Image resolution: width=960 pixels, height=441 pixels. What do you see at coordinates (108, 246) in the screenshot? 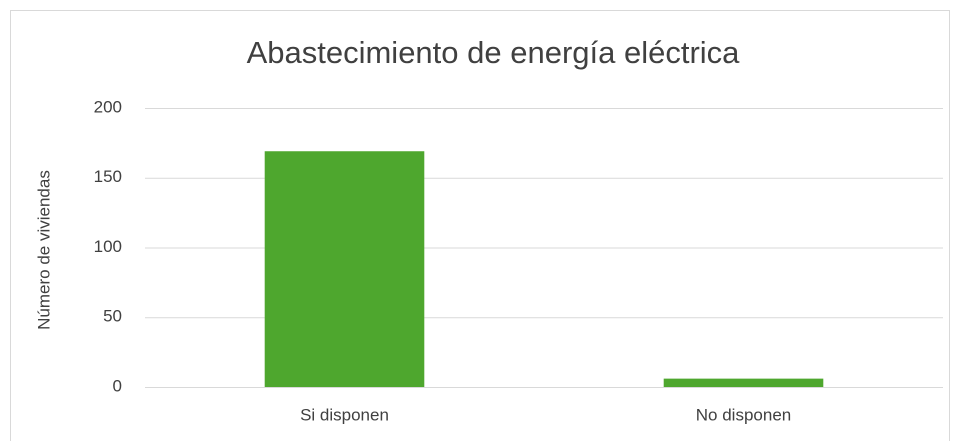
I see `y-tick-label: 100` at bounding box center [108, 246].